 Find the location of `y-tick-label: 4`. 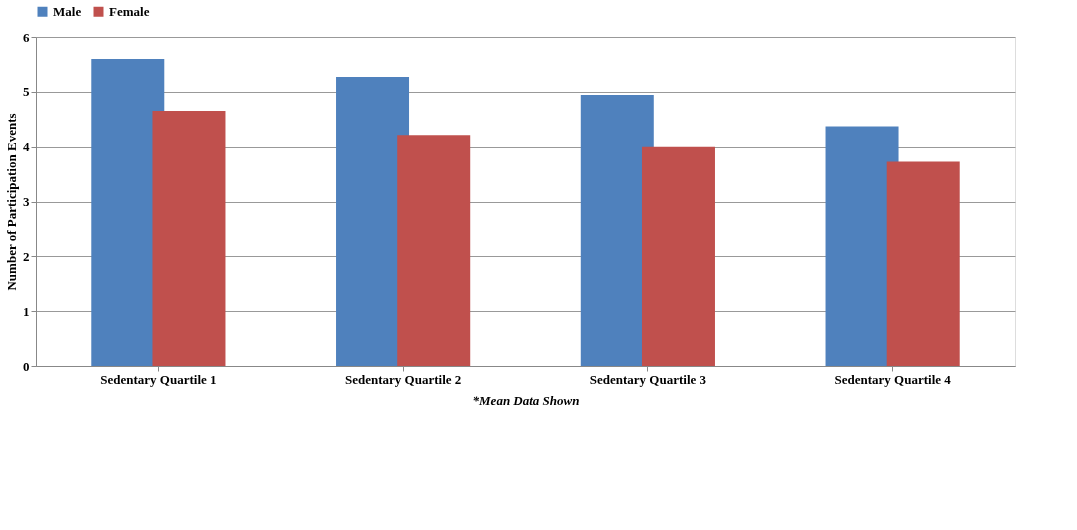

y-tick-label: 4 is located at coordinates (26, 147).